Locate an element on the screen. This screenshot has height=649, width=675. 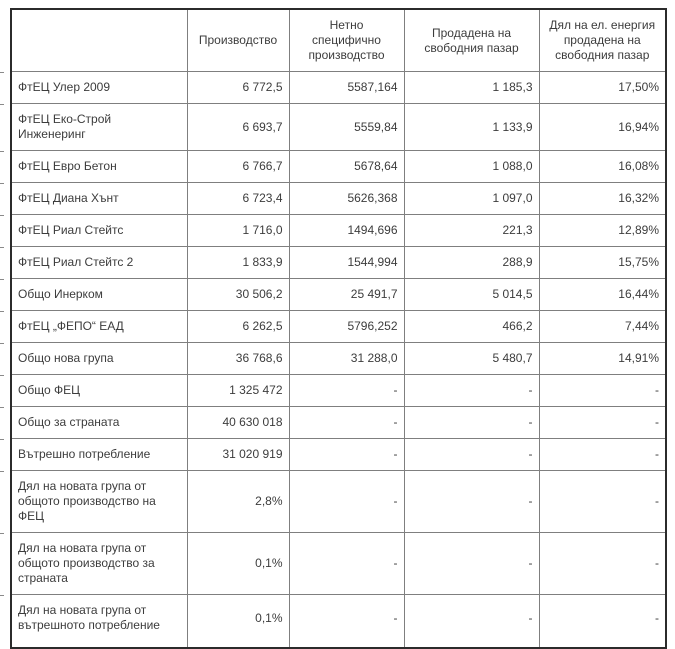
row-label-cell: Общо нова група is located at coordinates (99, 358).